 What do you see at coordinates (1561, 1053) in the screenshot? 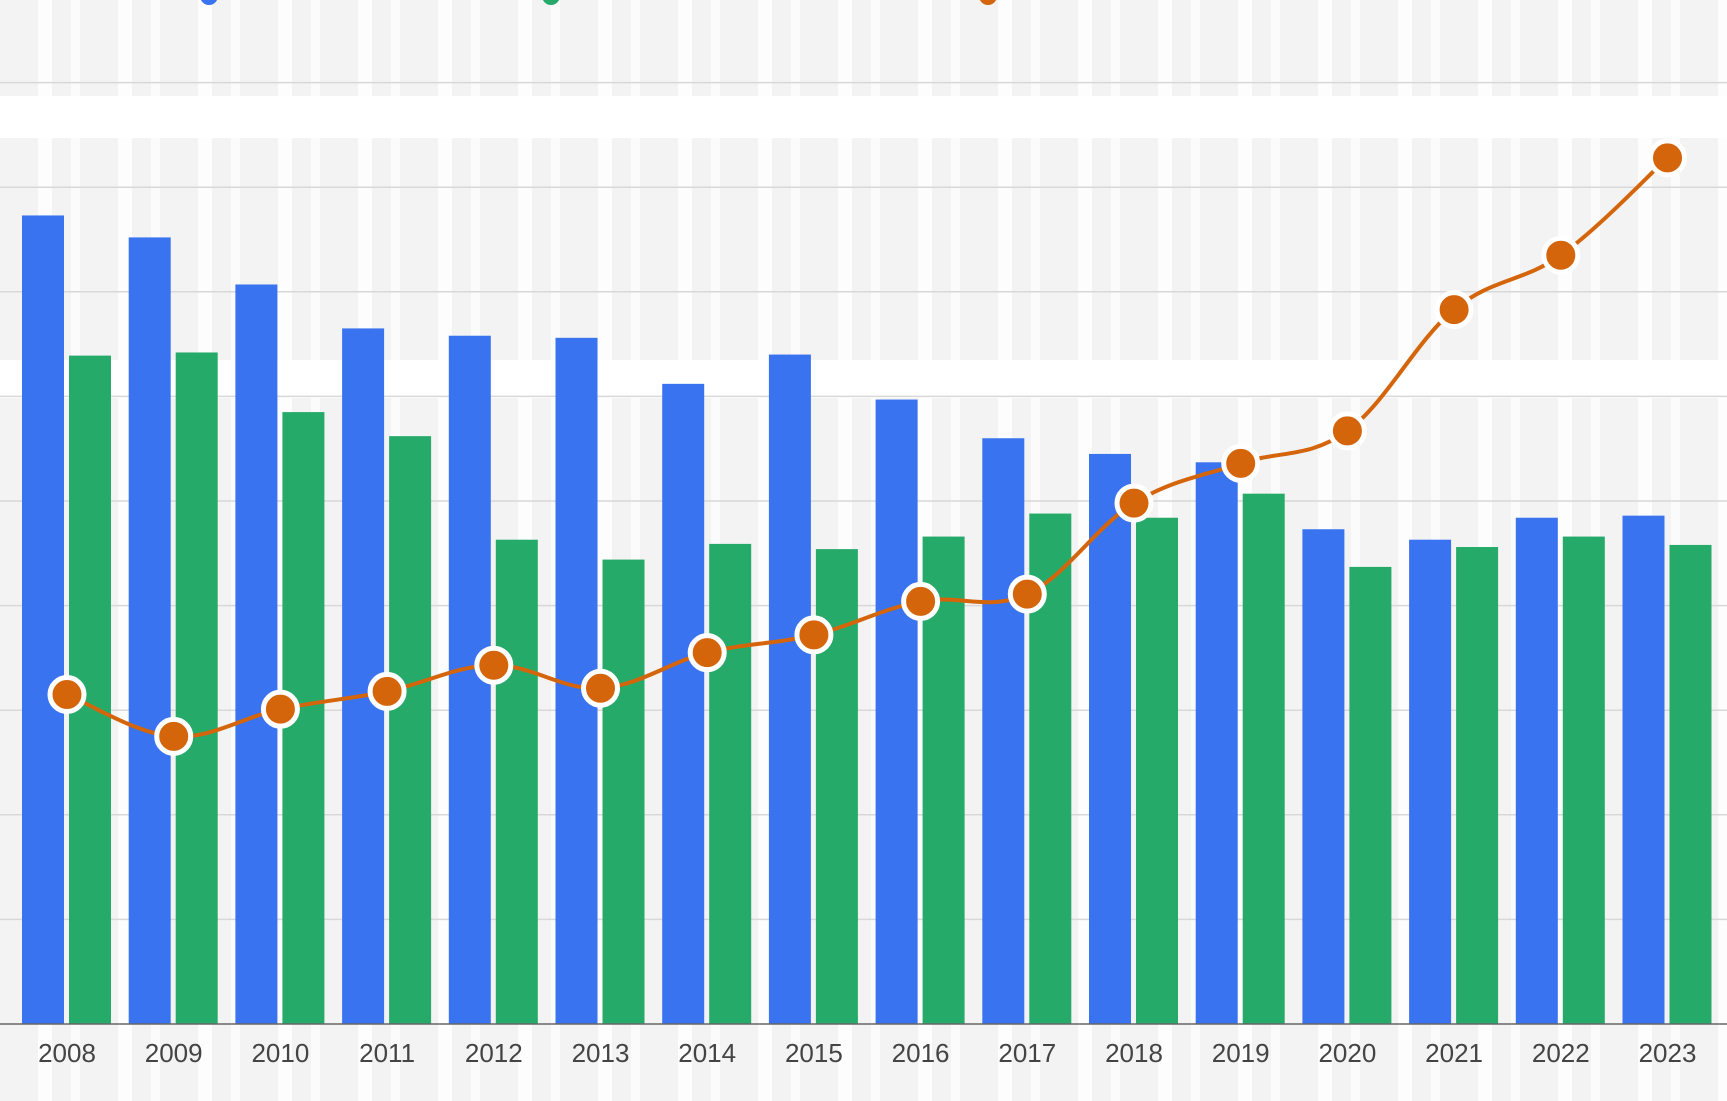
I see `x-tick-label: 2022` at bounding box center [1561, 1053].